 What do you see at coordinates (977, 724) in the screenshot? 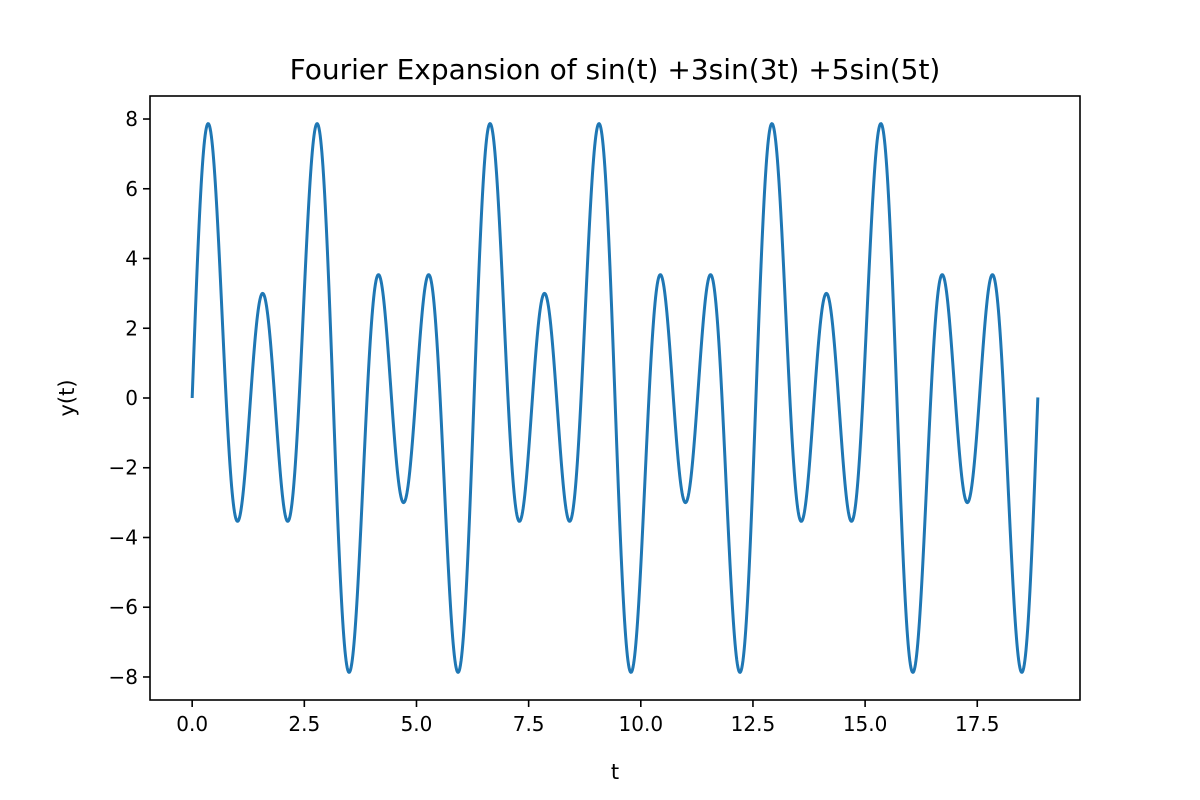
I see `x-tick-label: 17.5` at bounding box center [977, 724].